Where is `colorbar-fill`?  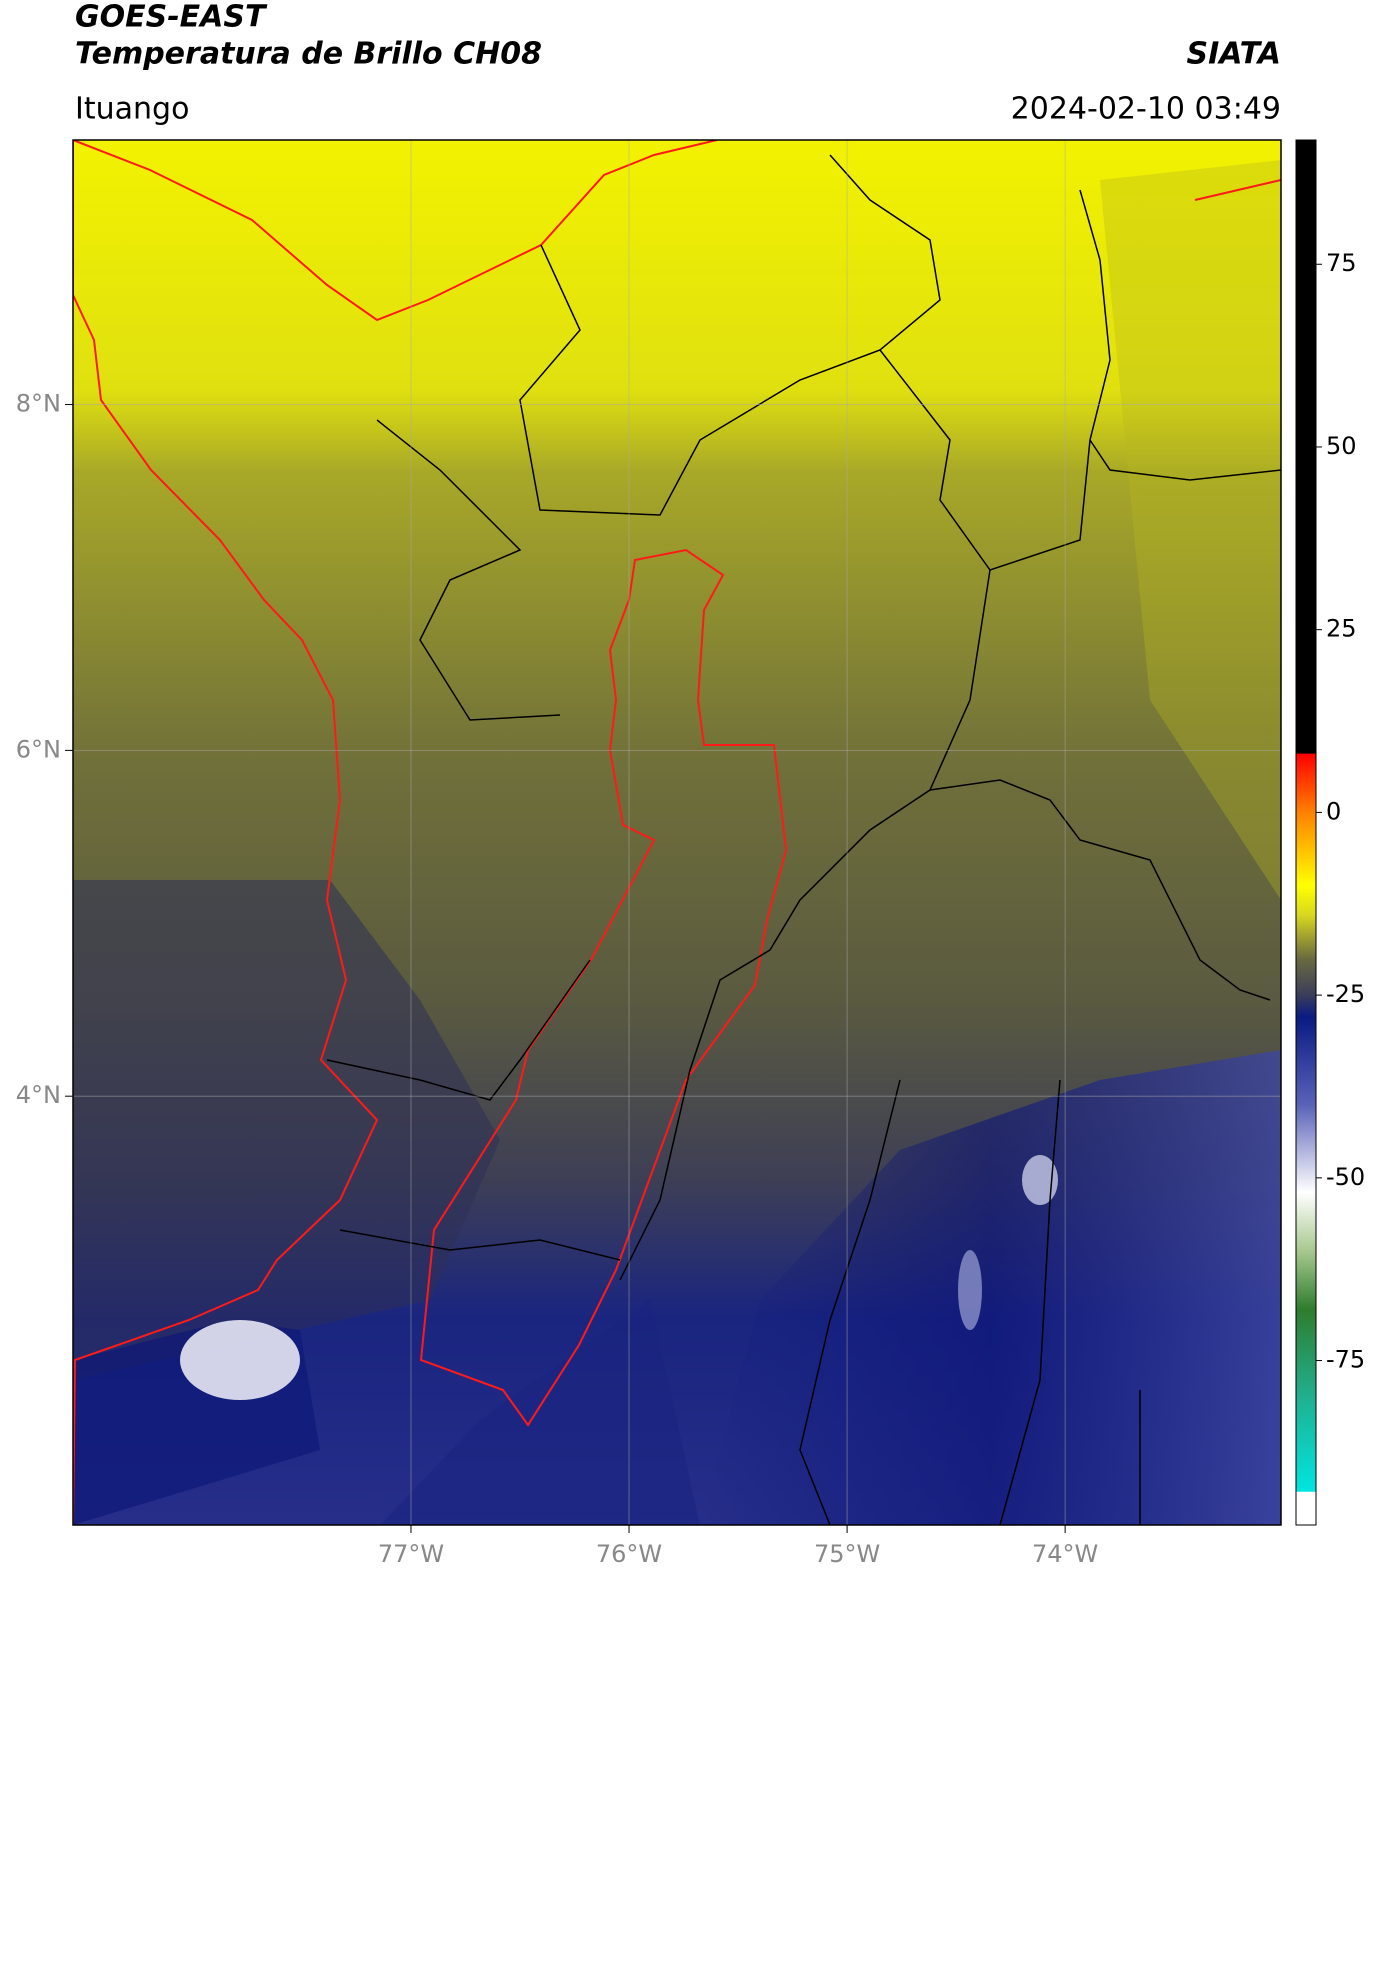 colorbar-fill is located at coordinates (1306, 832).